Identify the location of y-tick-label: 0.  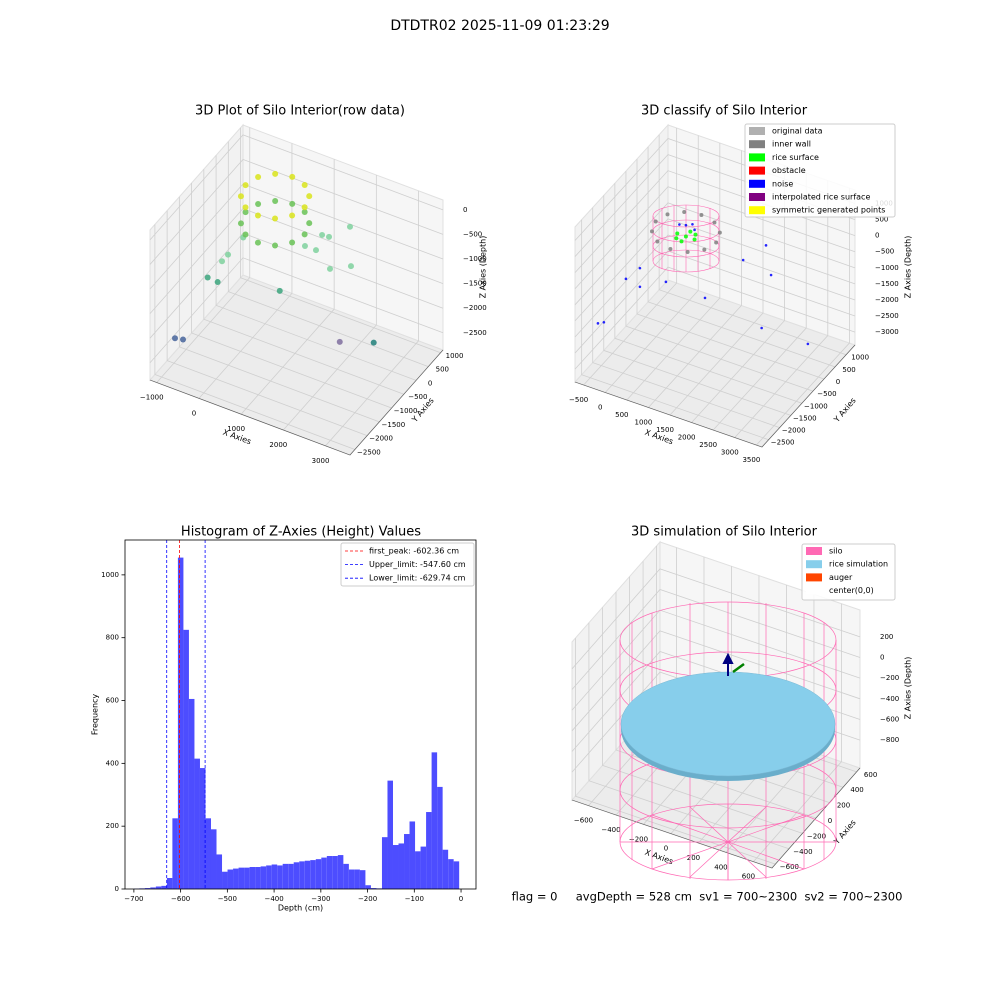
(430, 383).